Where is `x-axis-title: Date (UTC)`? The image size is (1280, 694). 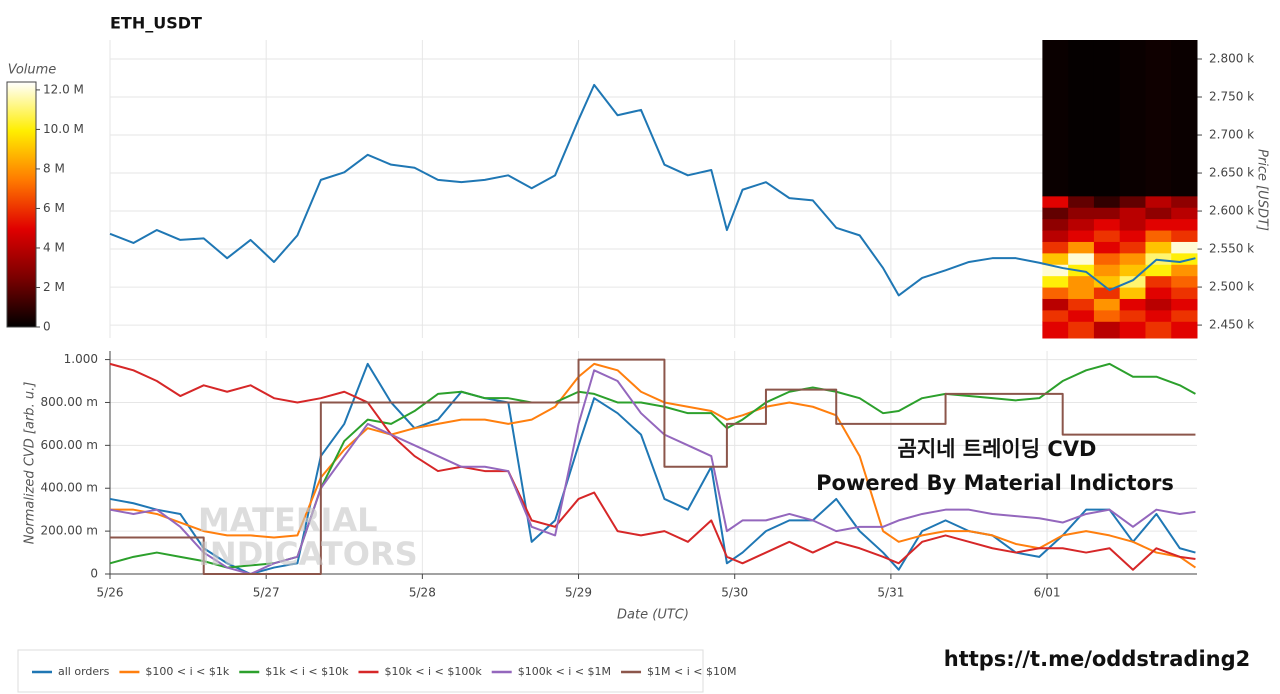
x-axis-title: Date (UTC) is located at coordinates (653, 615).